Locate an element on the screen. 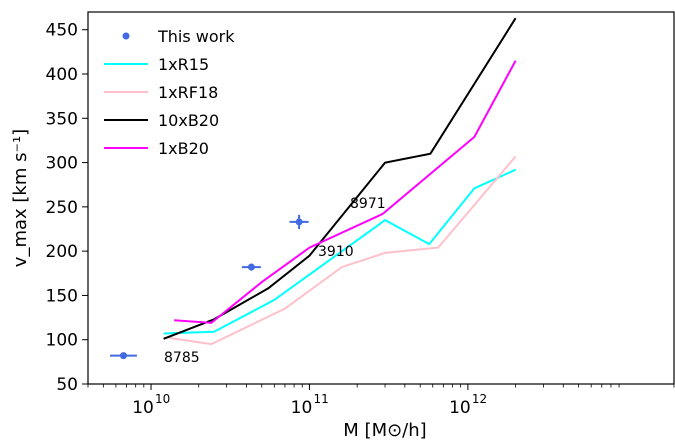 The image size is (675, 443). legend-item-10xb20: 10xB20 is located at coordinates (161, 120).